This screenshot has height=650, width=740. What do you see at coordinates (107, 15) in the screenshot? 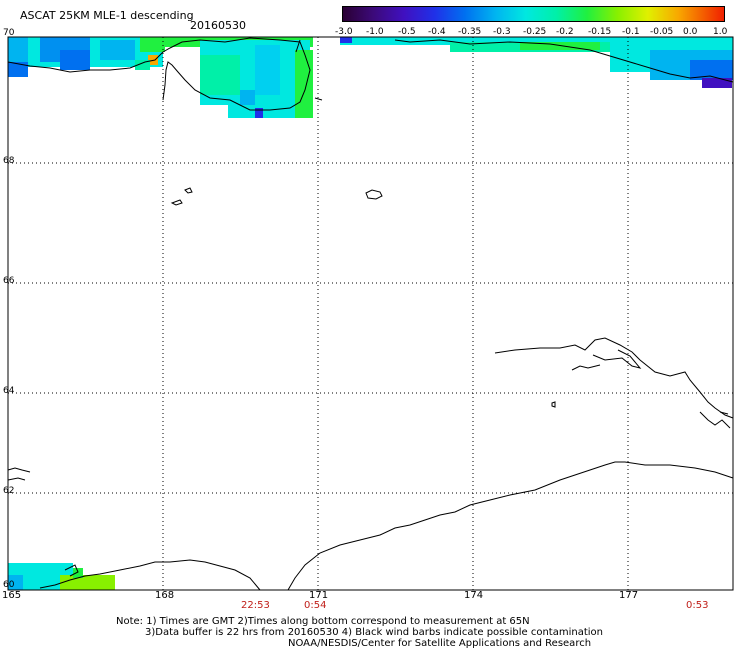
I see `product-title: ASCAT 25KM MLE-1 descending` at bounding box center [107, 15].